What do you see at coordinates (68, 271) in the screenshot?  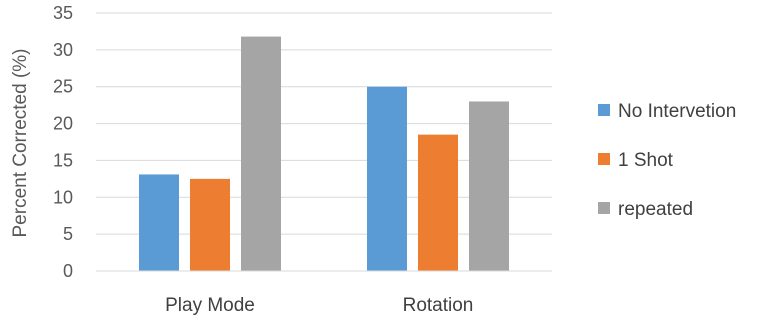 I see `y-tick-label: 0` at bounding box center [68, 271].